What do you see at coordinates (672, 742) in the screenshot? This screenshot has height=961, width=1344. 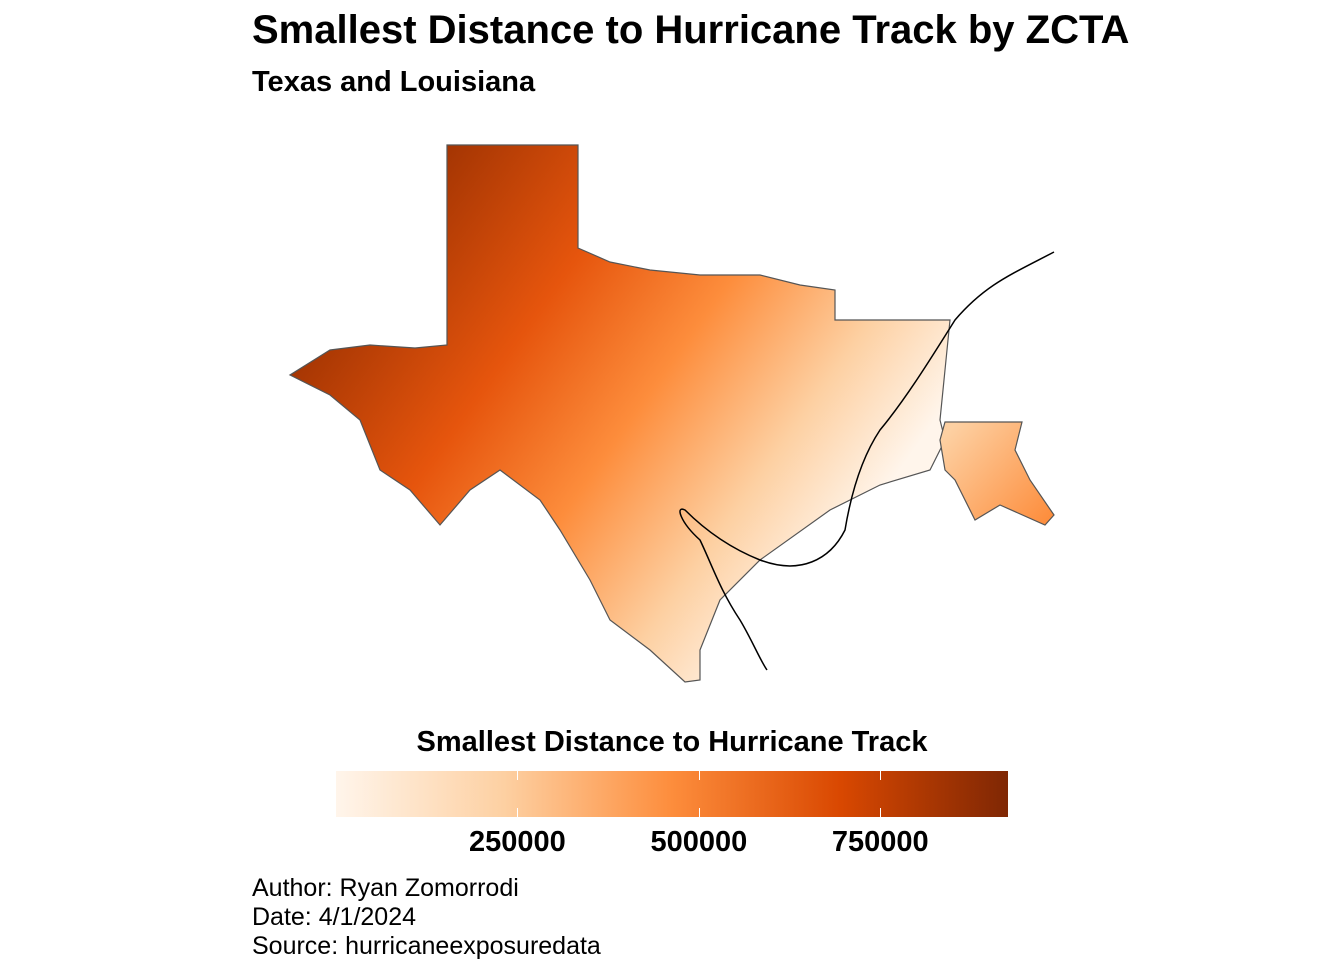 I see `legend-title: Smallest Distance to Hurricane Track` at bounding box center [672, 742].